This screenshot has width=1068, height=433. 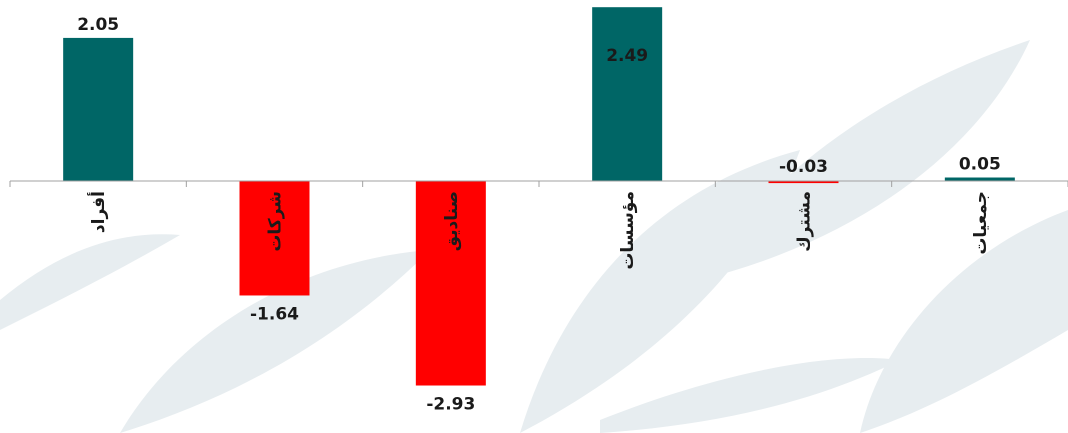 What do you see at coordinates (98, 212) in the screenshot?
I see `category-label: أفراد` at bounding box center [98, 212].